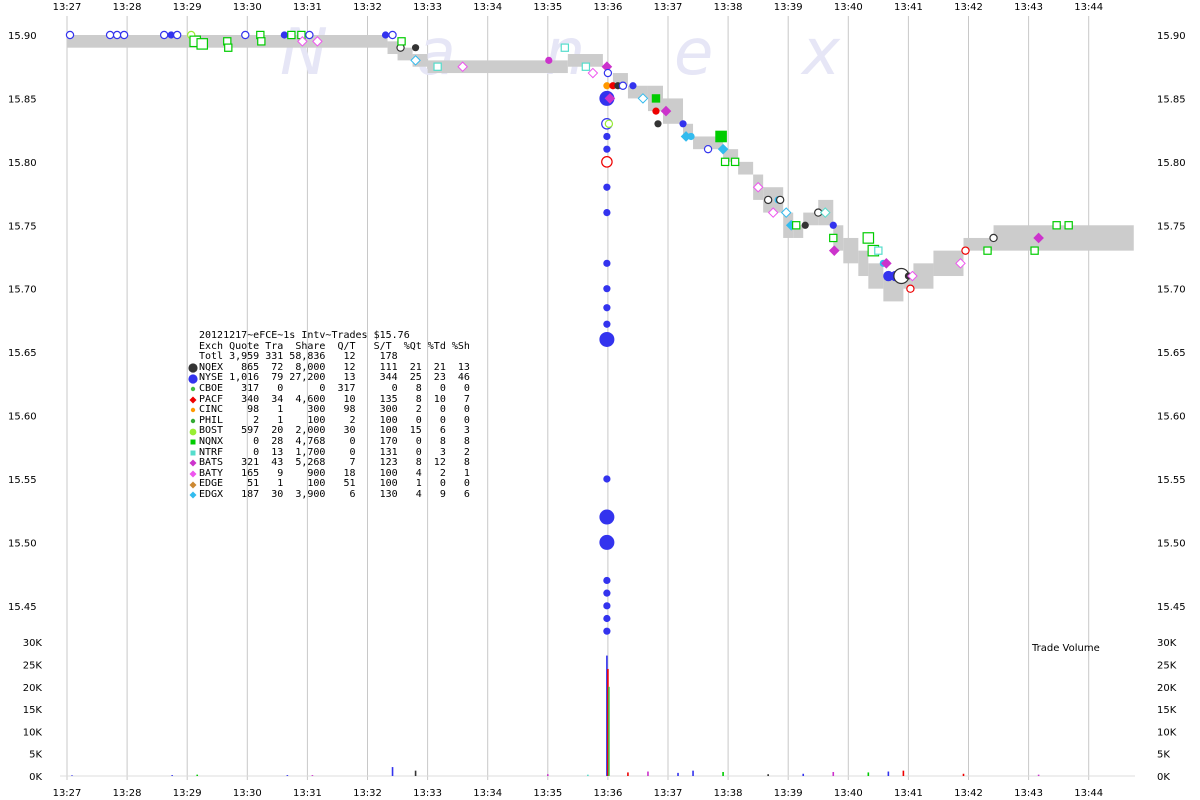  I want to click on time-tick-label-bottom: 13:32, so click(367, 793).